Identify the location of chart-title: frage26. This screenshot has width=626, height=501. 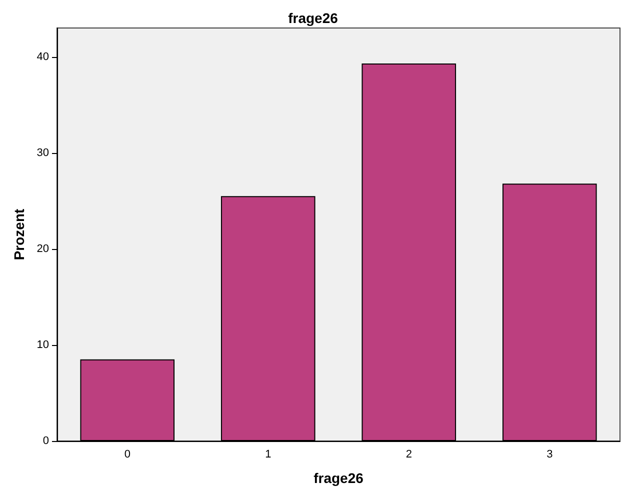
(313, 18).